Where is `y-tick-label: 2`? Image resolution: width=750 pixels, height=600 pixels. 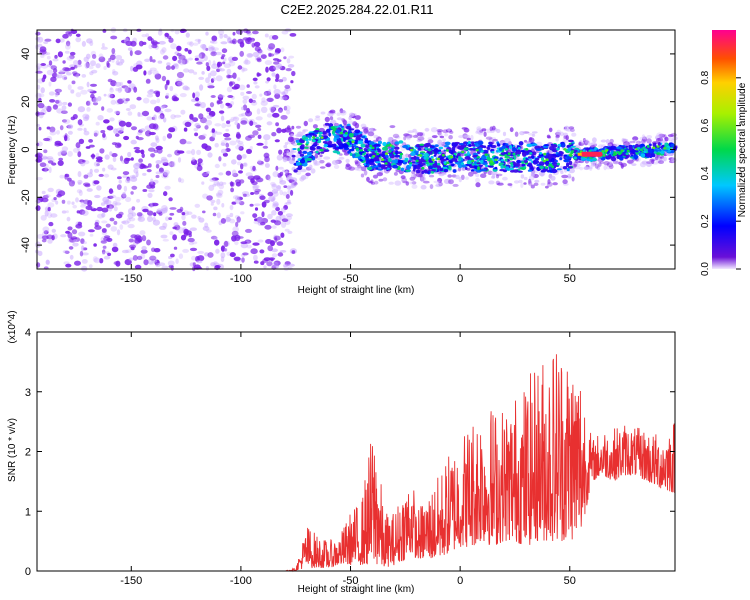
y-tick-label: 2 is located at coordinates (28, 453).